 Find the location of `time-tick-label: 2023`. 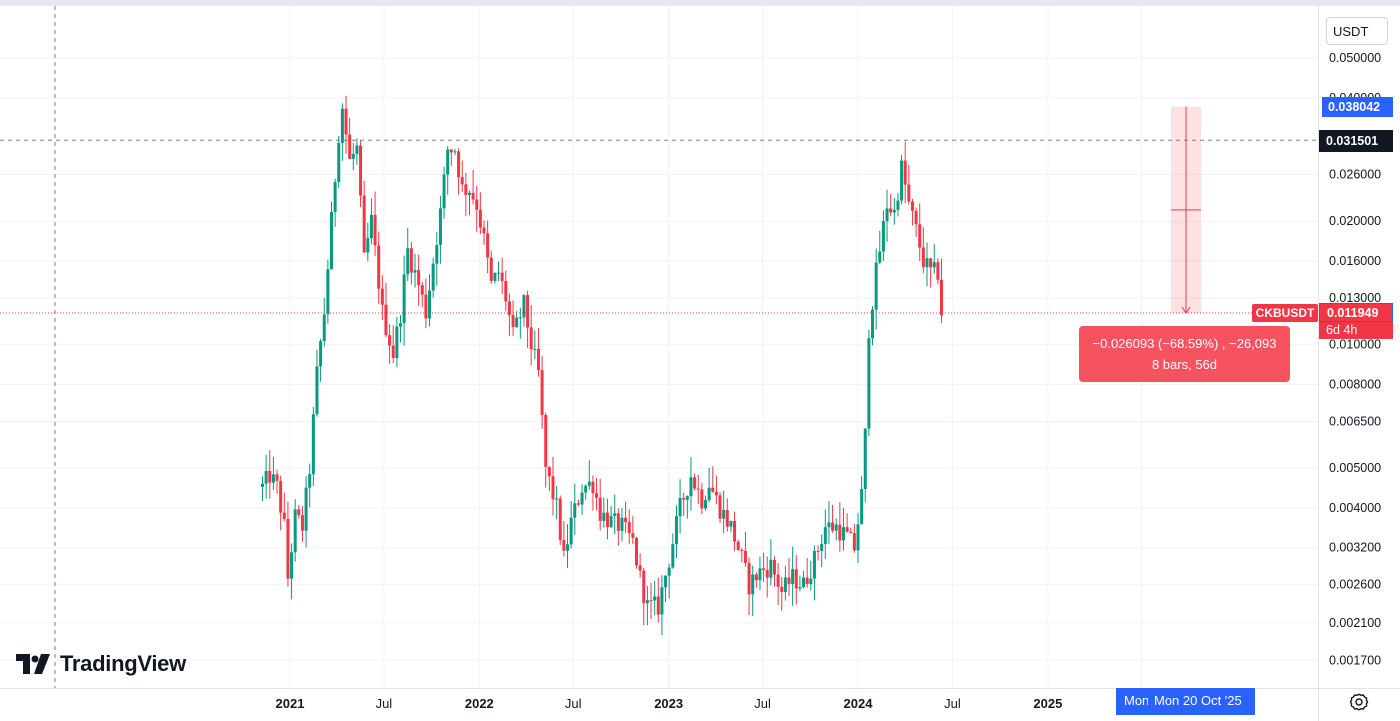

time-tick-label: 2023 is located at coordinates (668, 703).